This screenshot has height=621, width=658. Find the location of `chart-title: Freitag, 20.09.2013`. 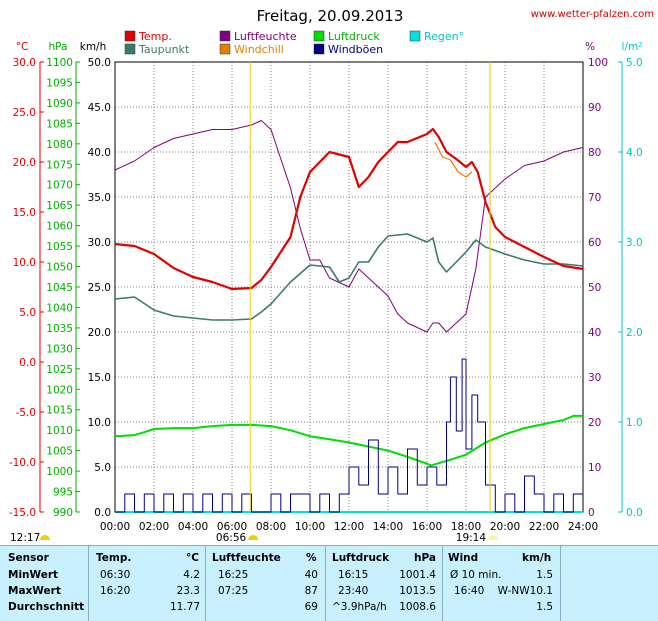

chart-title: Freitag, 20.09.2013 is located at coordinates (330, 16).